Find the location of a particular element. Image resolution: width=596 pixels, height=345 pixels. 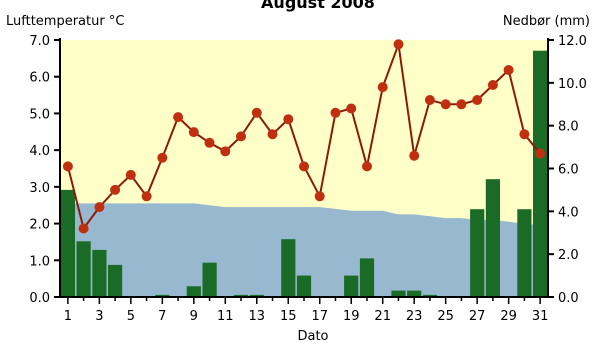

x-tick-label: 31 is located at coordinates (540, 316).